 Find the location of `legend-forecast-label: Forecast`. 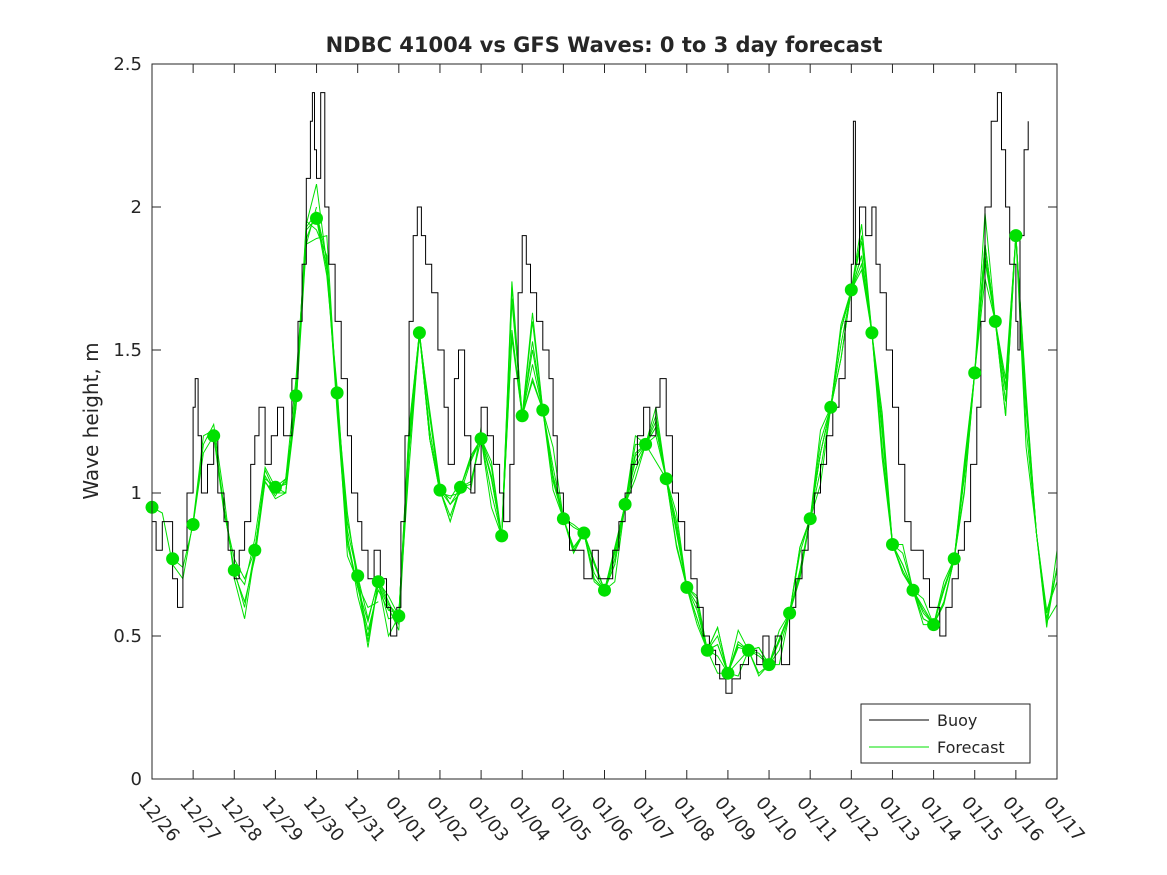

legend-forecast-label: Forecast is located at coordinates (971, 747).